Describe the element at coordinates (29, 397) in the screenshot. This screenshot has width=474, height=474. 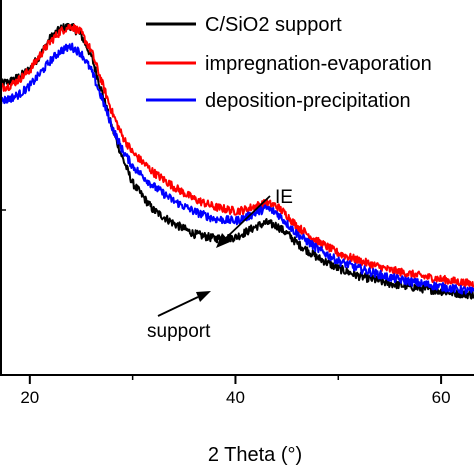
I see `x-tick-label-20: 20` at that location.